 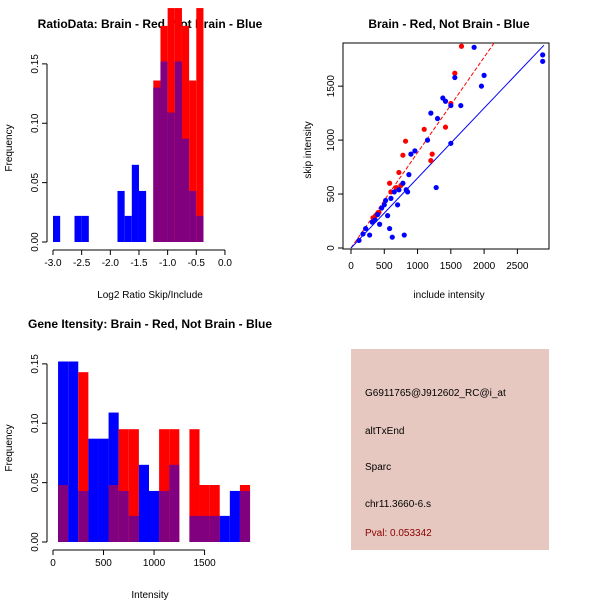 I want to click on scatter-xlabel: include intensity, so click(x=448, y=295).